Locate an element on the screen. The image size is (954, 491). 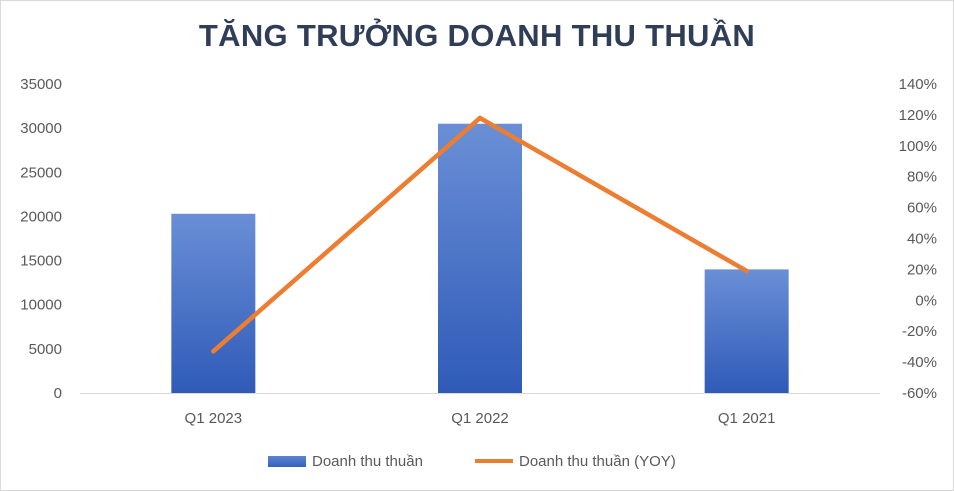
y-left-tick-label: 30000 is located at coordinates (41, 128).